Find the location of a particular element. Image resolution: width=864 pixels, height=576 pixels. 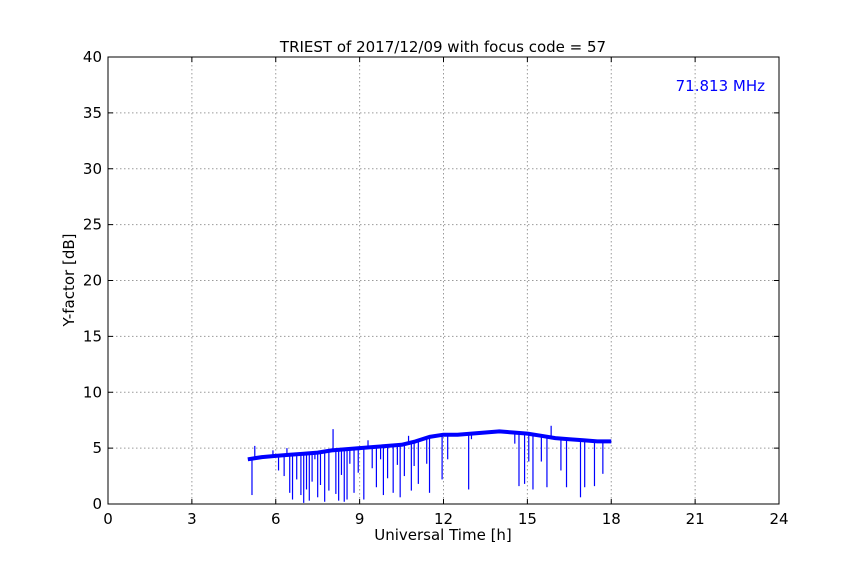

x-axis-label: Universal Time [h] is located at coordinates (443, 535).